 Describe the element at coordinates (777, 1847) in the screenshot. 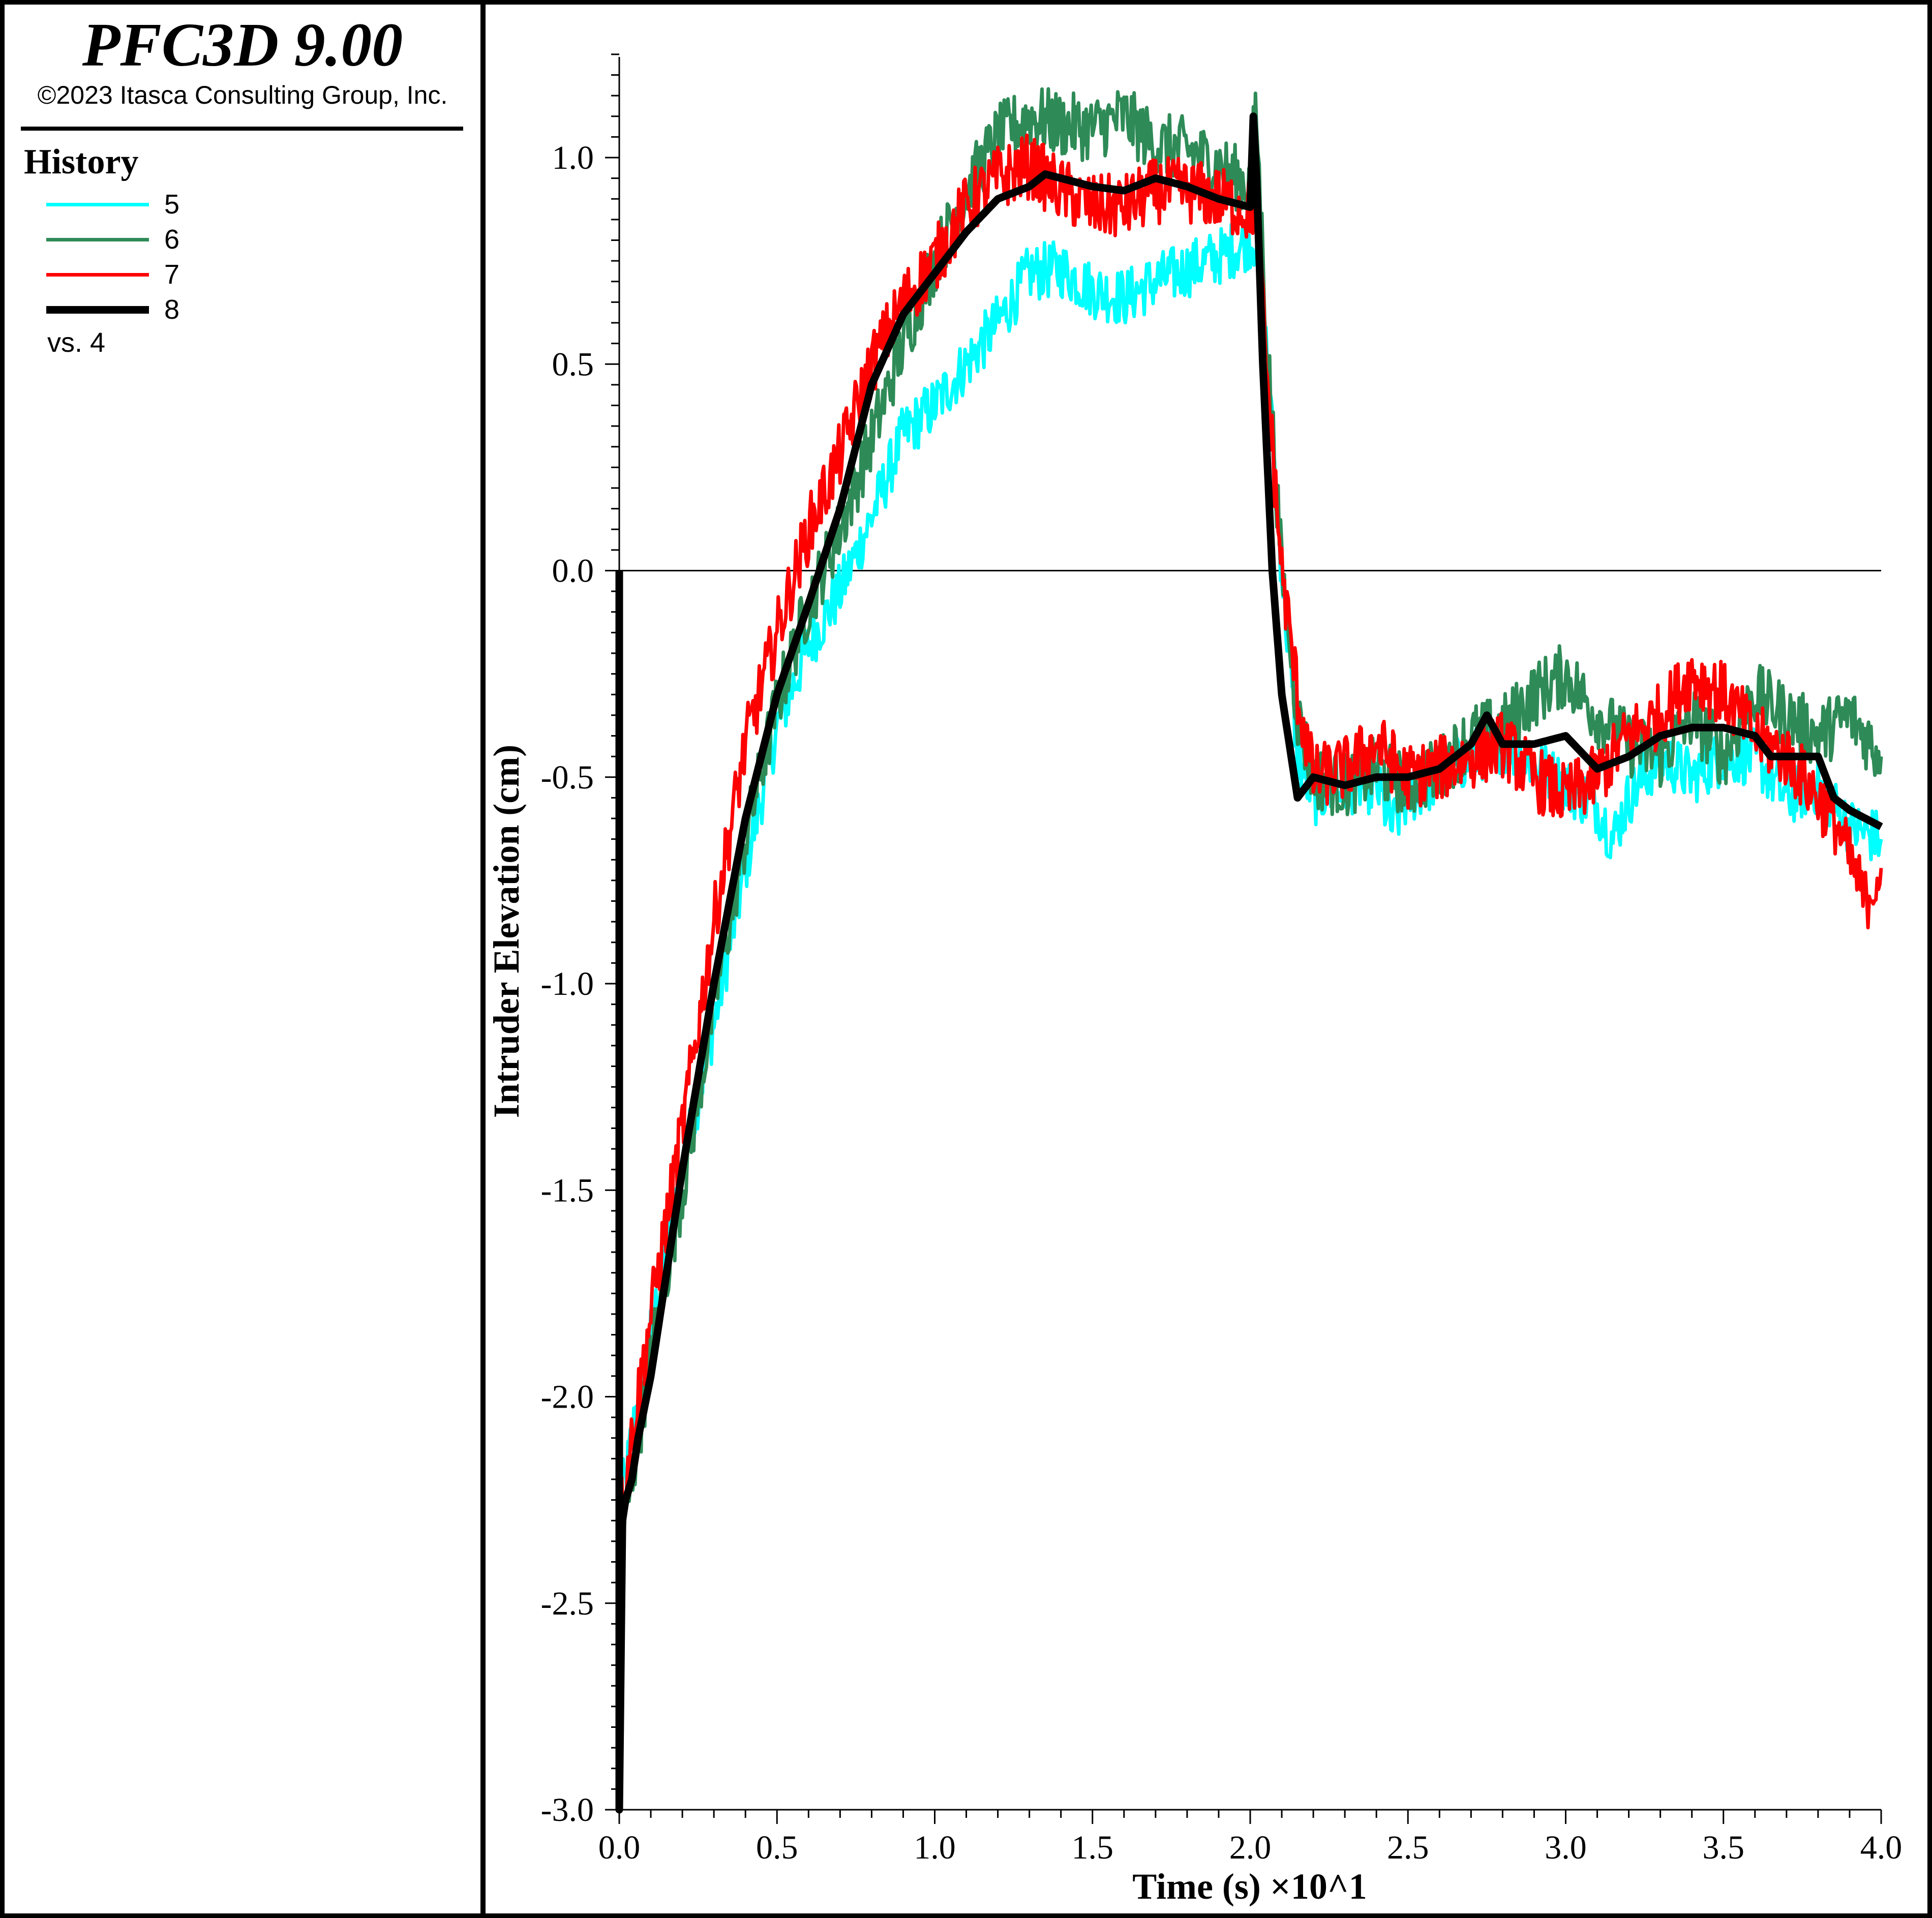

I see `x-tick-label: 0.5` at that location.